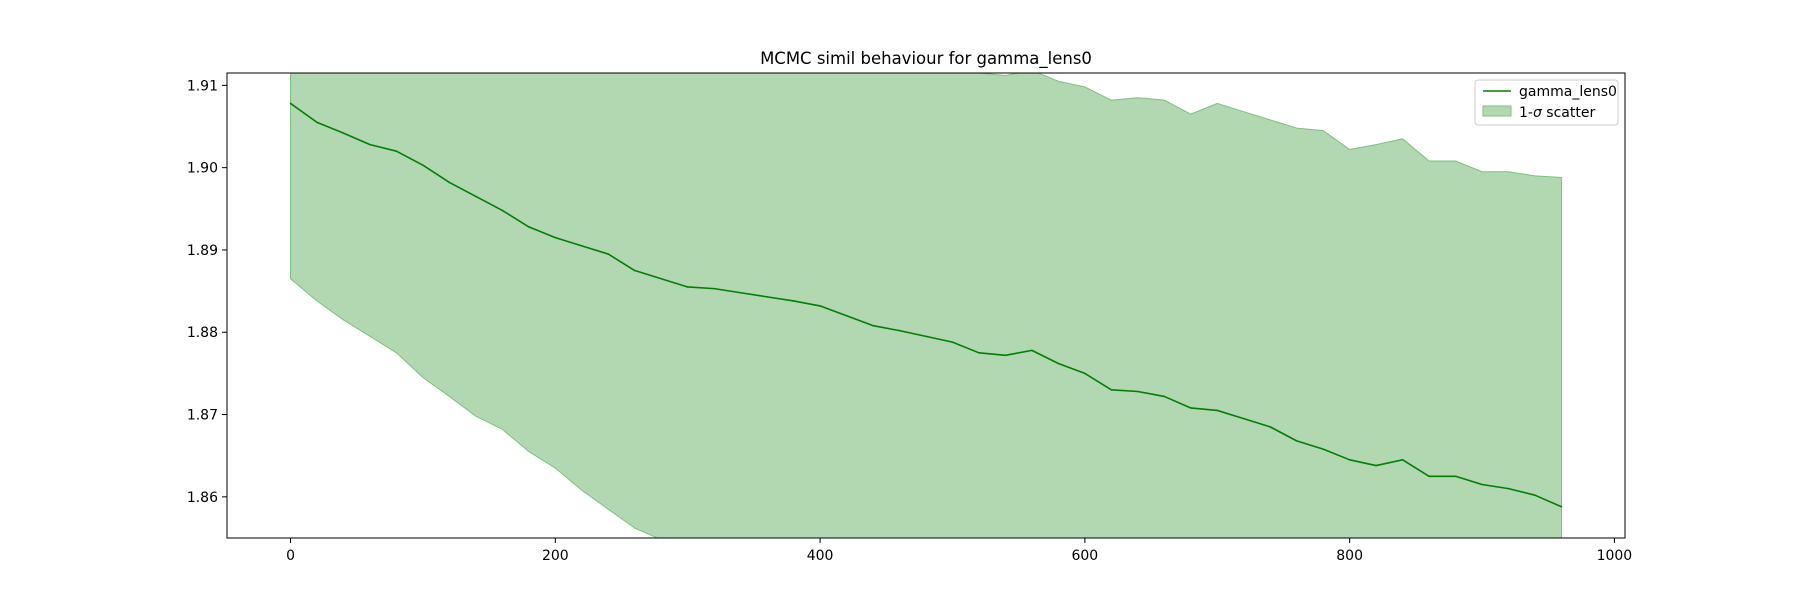  What do you see at coordinates (555, 556) in the screenshot?
I see `x-tick-label: 200` at bounding box center [555, 556].